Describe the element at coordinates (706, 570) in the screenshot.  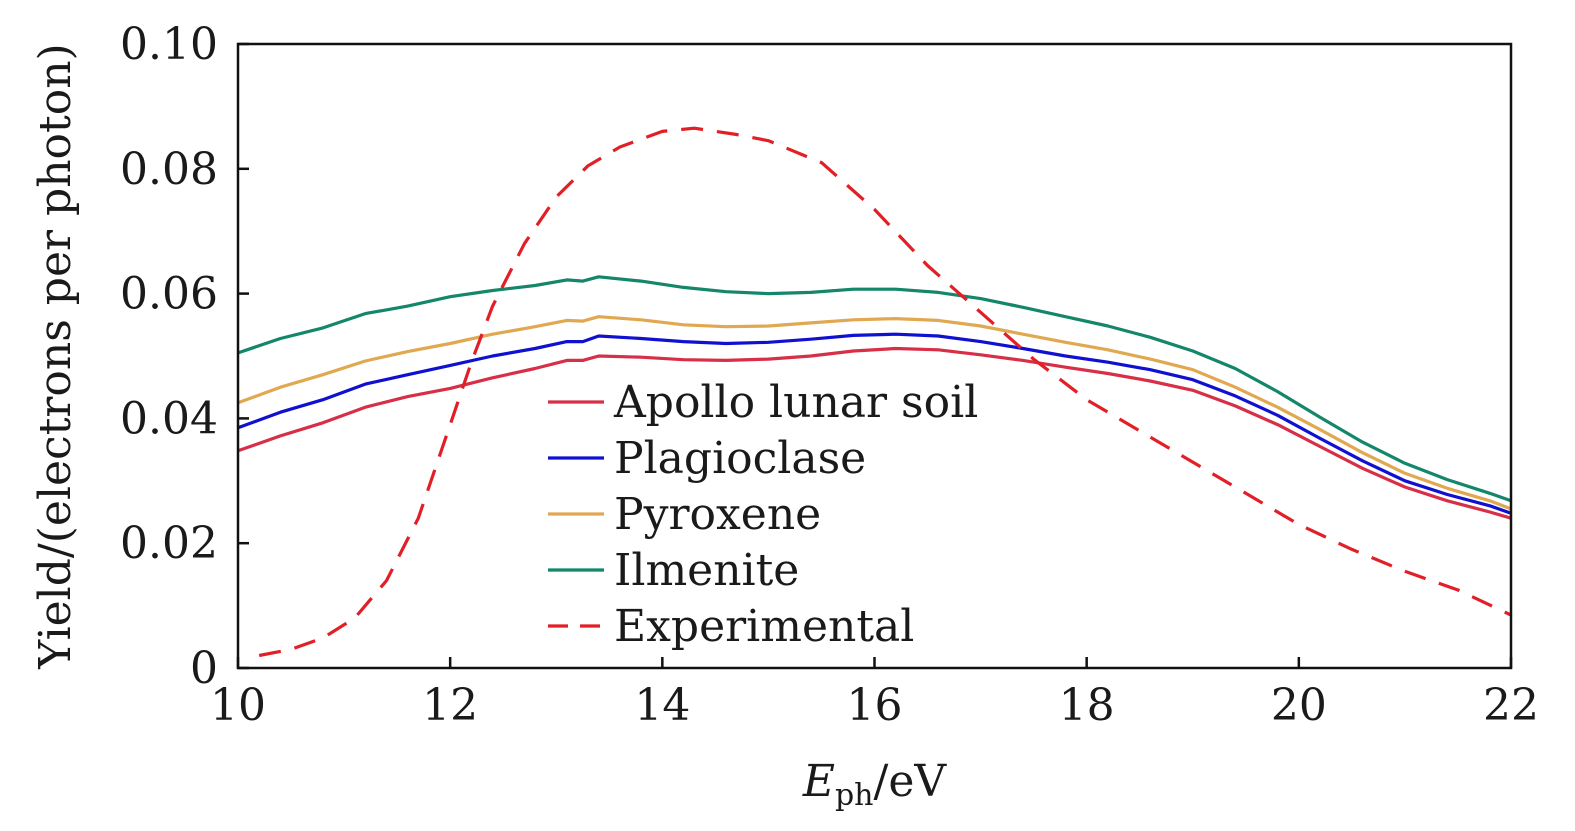
I see `legend-label: Ilmenite` at that location.